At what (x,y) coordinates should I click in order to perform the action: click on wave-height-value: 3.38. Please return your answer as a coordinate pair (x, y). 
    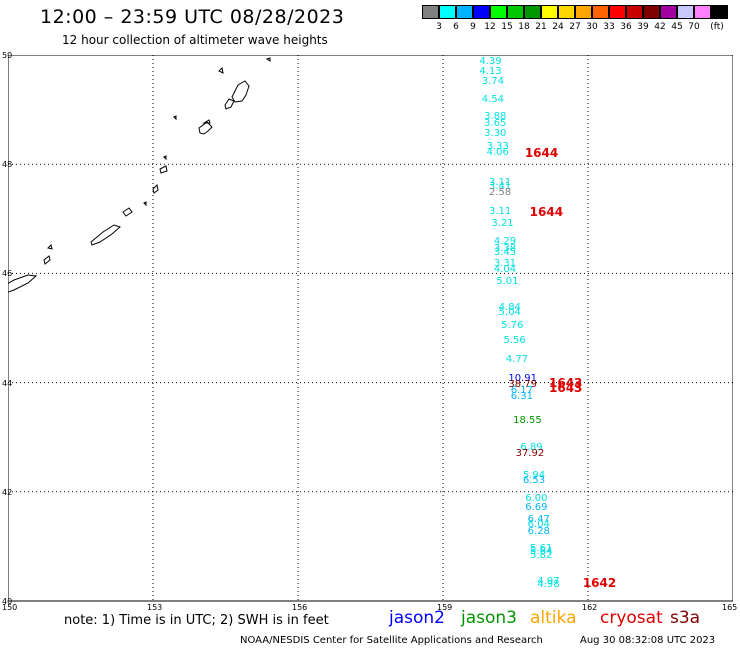
    Looking at the image, I should click on (505, 249).